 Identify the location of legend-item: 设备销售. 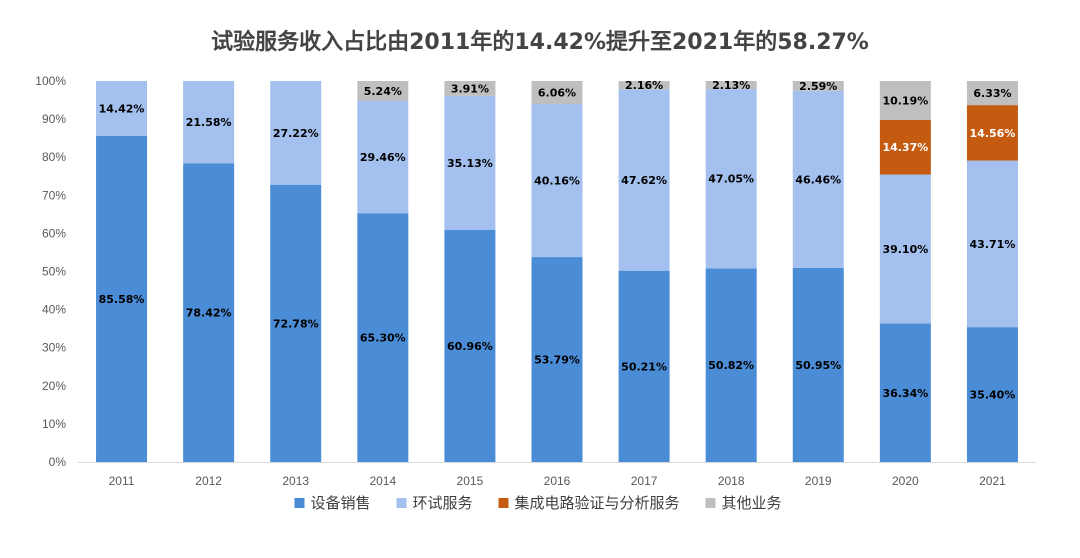
(332, 503).